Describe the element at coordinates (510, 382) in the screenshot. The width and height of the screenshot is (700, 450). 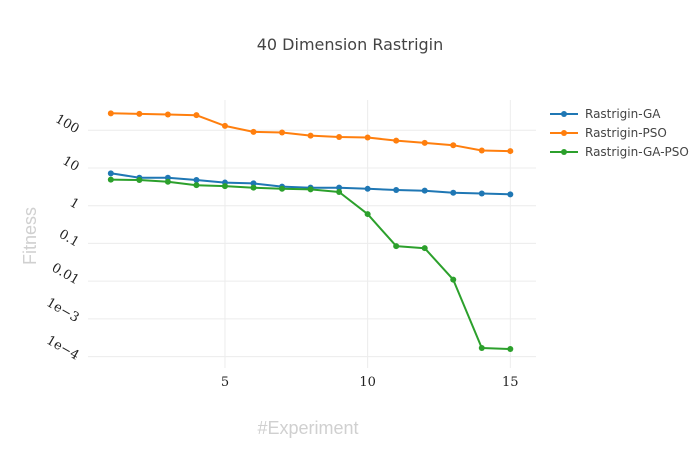
I see `x-tick-label: 15` at that location.